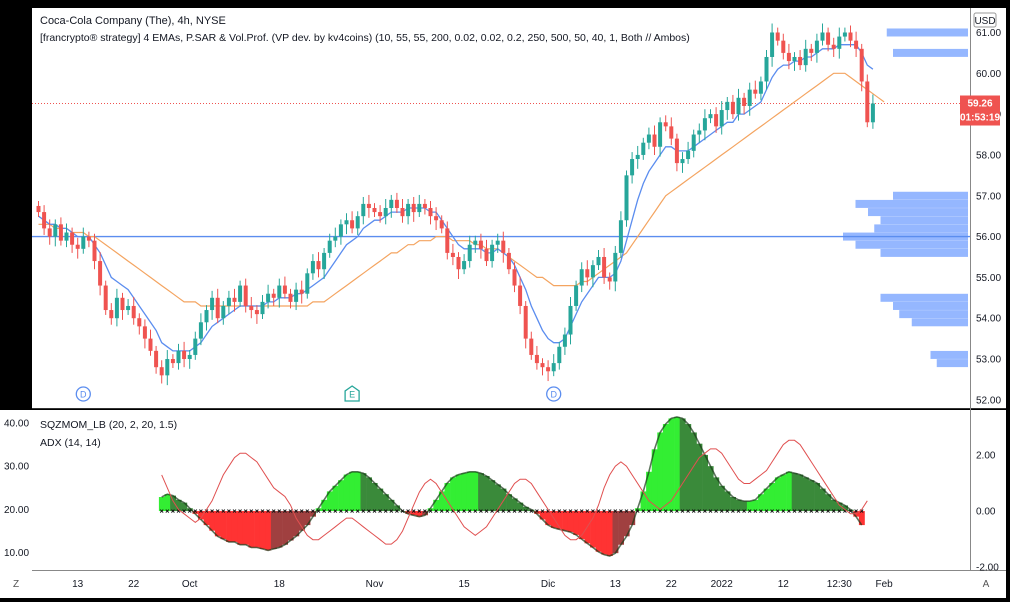 The image size is (1010, 602). What do you see at coordinates (988, 490) in the screenshot?
I see `right-axis-bg` at bounding box center [988, 490].